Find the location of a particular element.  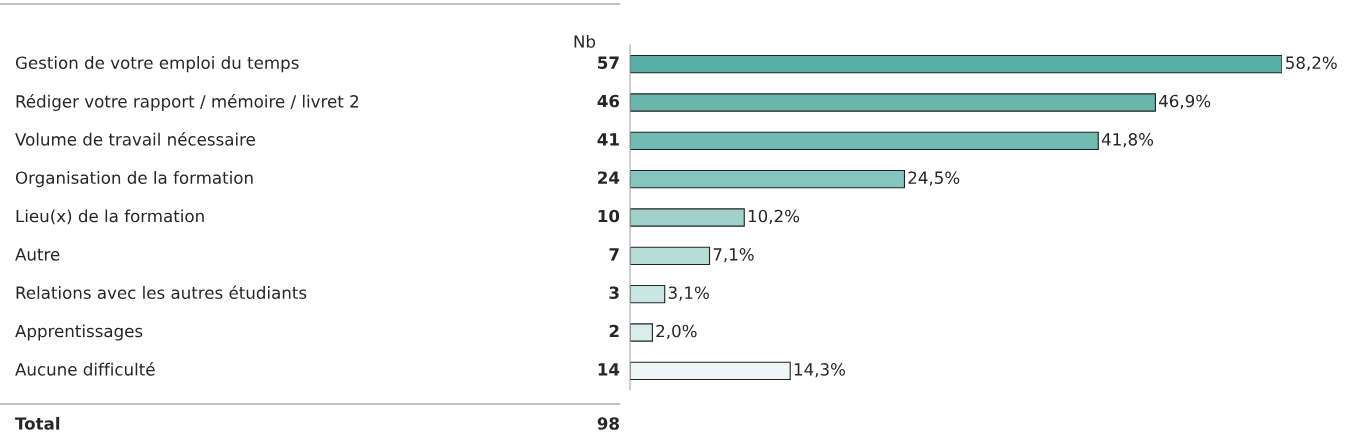

text: 3 is located at coordinates (614, 292).